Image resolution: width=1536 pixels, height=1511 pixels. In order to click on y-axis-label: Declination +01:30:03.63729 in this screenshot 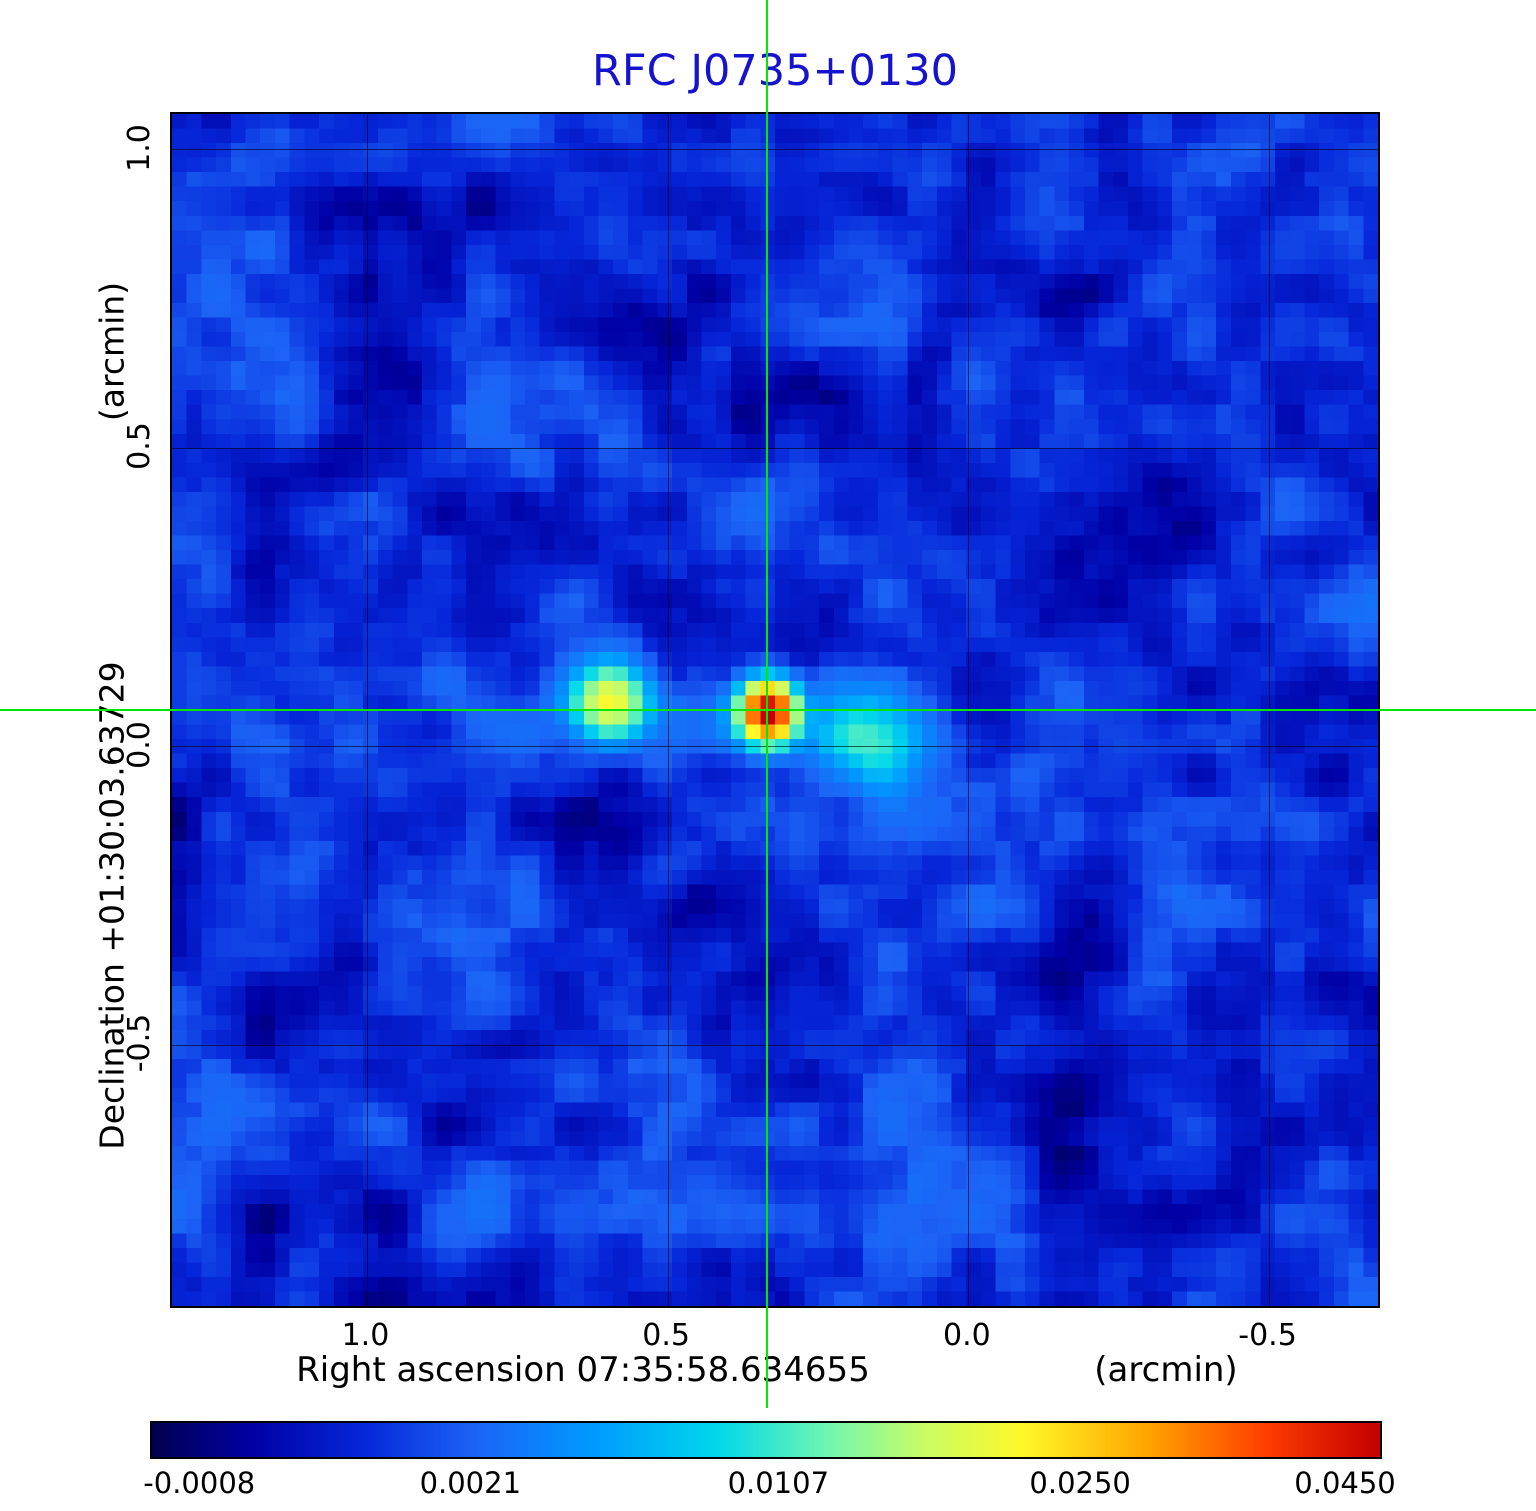, I will do `click(112, 905)`.